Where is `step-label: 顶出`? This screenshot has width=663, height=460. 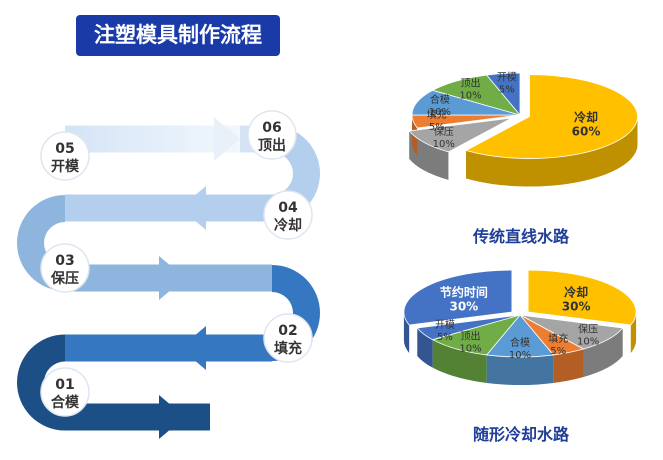 step-label: 顶出 is located at coordinates (272, 145).